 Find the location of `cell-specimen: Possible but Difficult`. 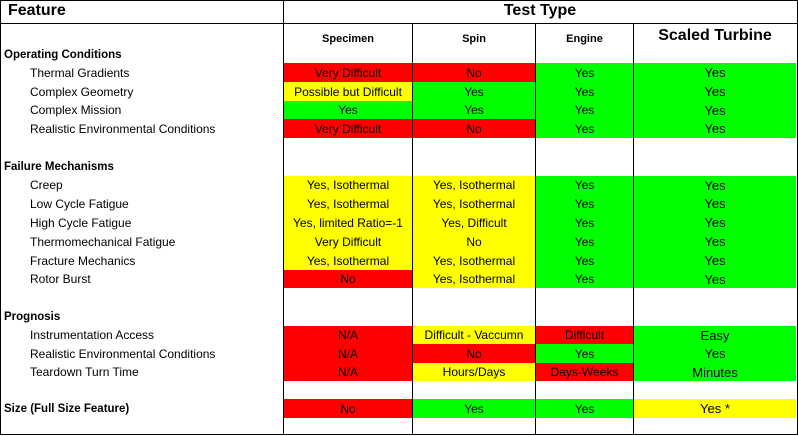

cell-specimen: Possible but Difficult is located at coordinates (348, 91).